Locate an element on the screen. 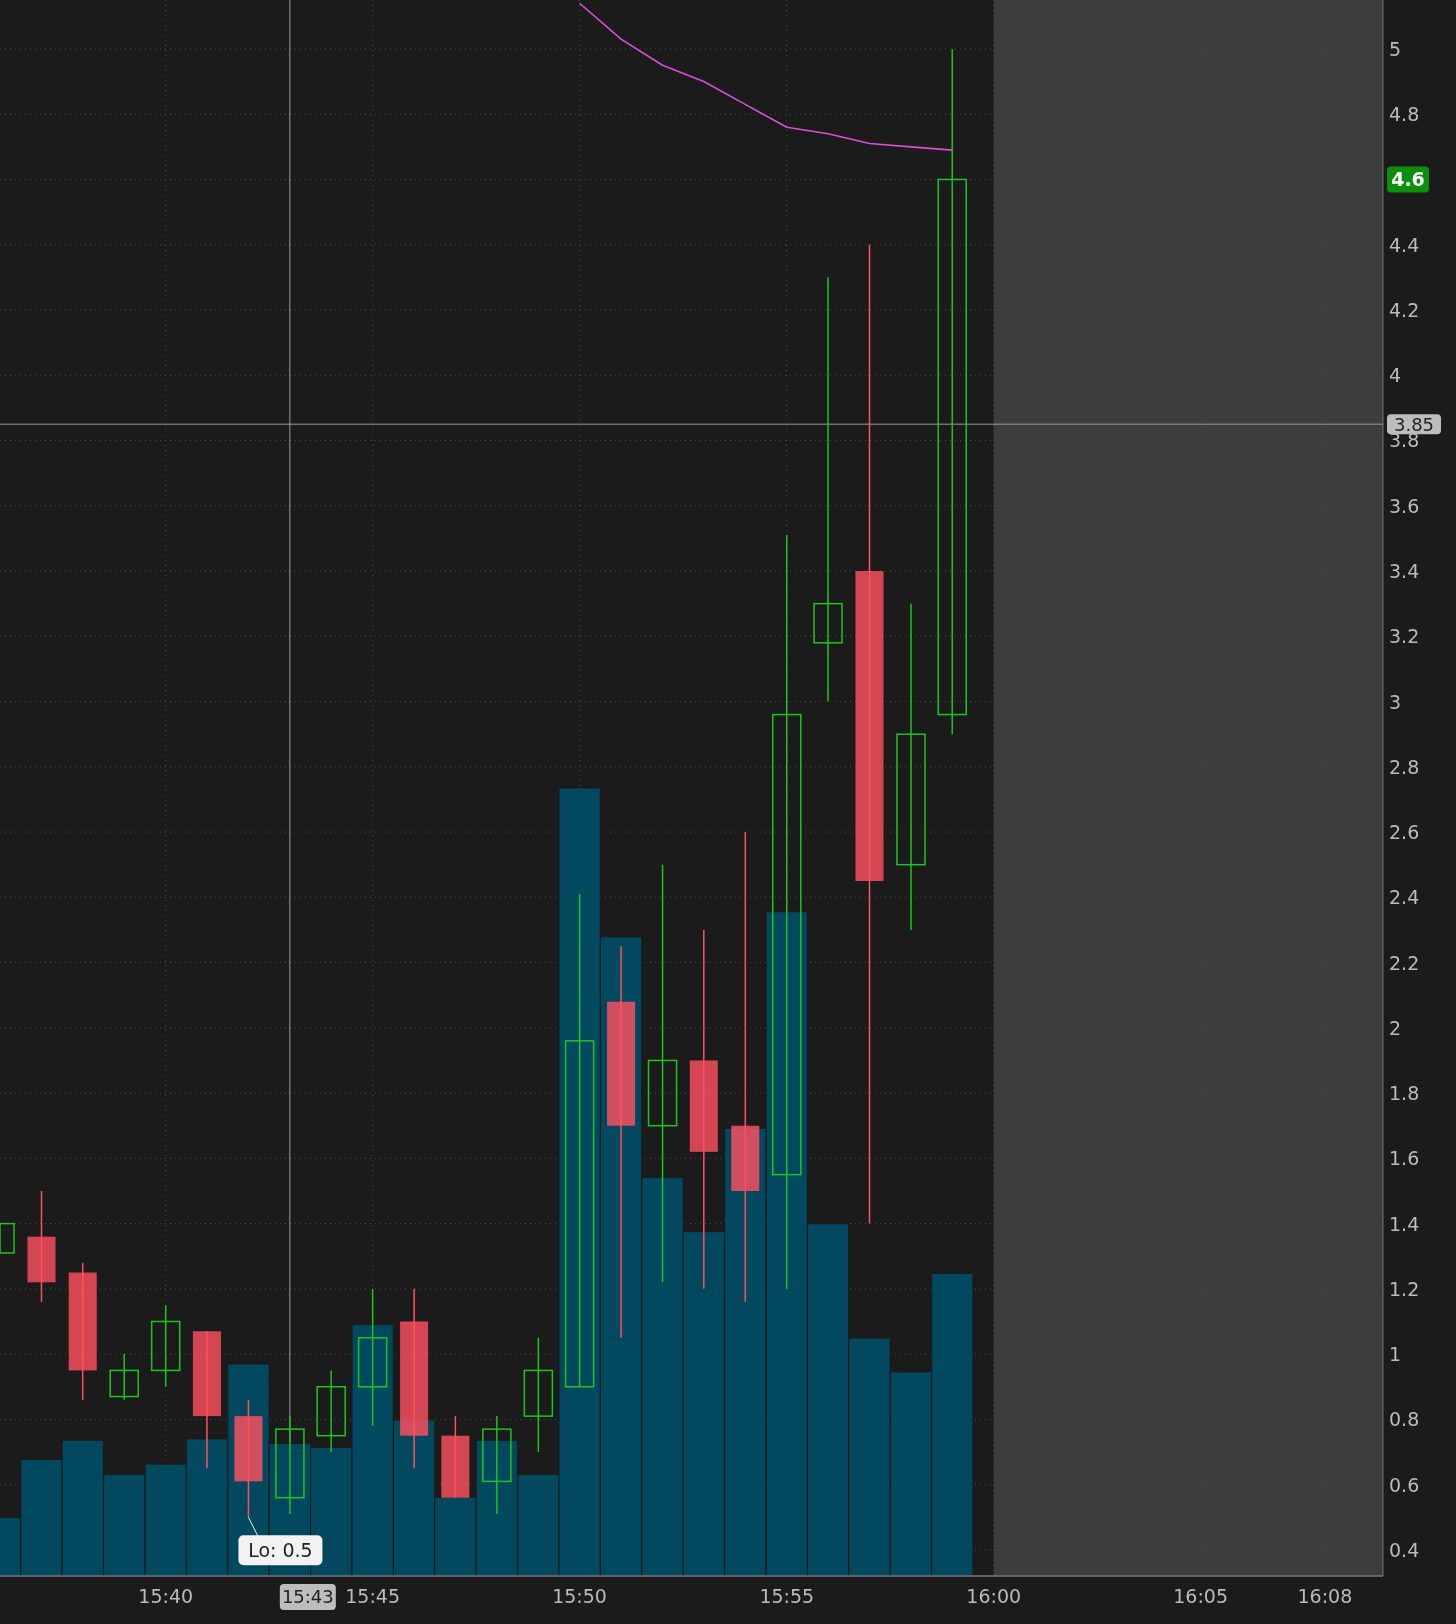 The image size is (1456, 1624). y-tick-label: 4.4 is located at coordinates (1404, 244).